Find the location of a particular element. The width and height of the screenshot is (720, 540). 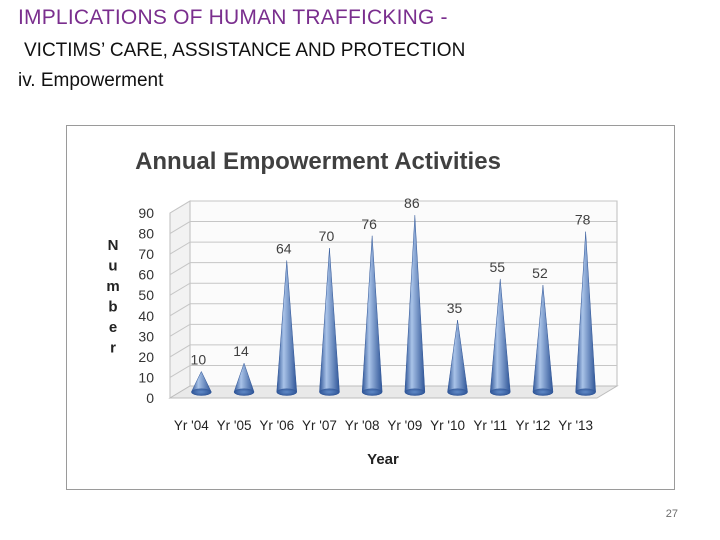

x-tick-label: Yr '12 is located at coordinates (533, 425).